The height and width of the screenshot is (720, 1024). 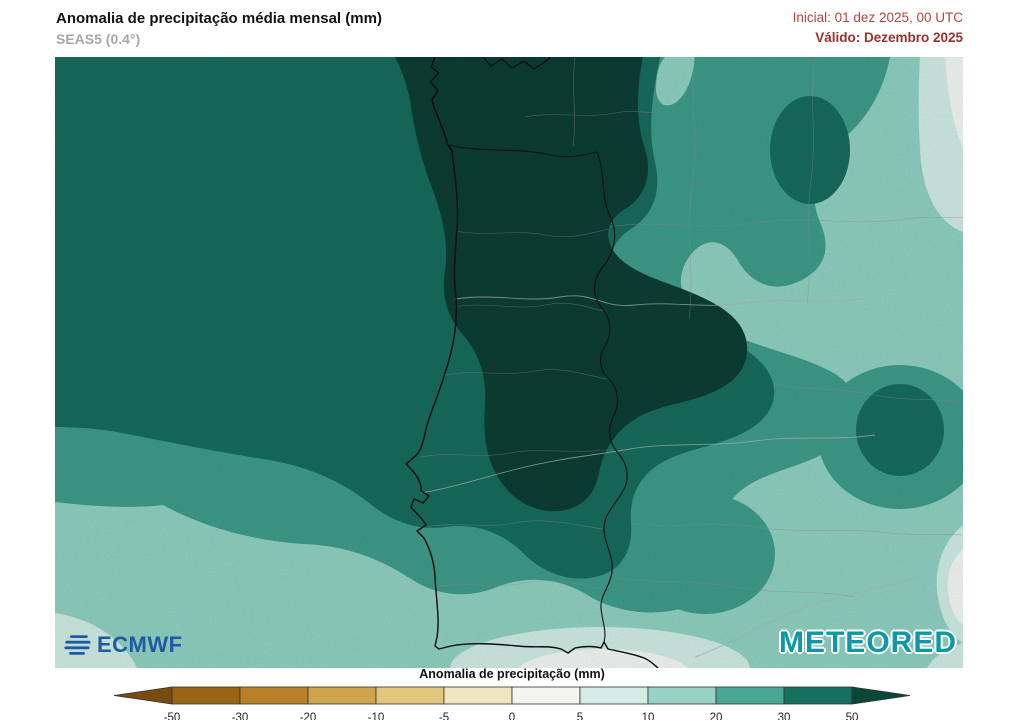 I want to click on svg-text: -20, so click(x=308, y=716).